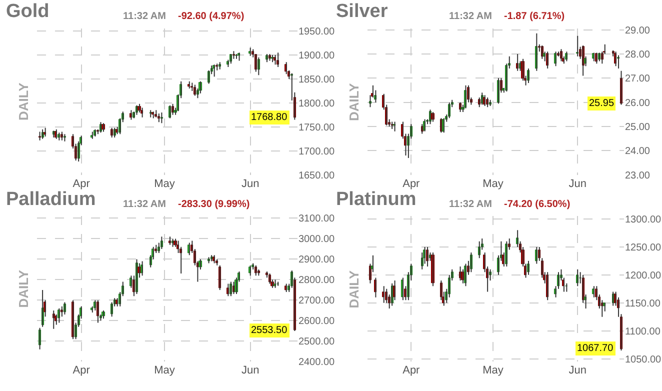 Image resolution: width=662 pixels, height=391 pixels. Describe the element at coordinates (214, 204) in the screenshot. I see `text: -283.30 (9.99%)` at that location.